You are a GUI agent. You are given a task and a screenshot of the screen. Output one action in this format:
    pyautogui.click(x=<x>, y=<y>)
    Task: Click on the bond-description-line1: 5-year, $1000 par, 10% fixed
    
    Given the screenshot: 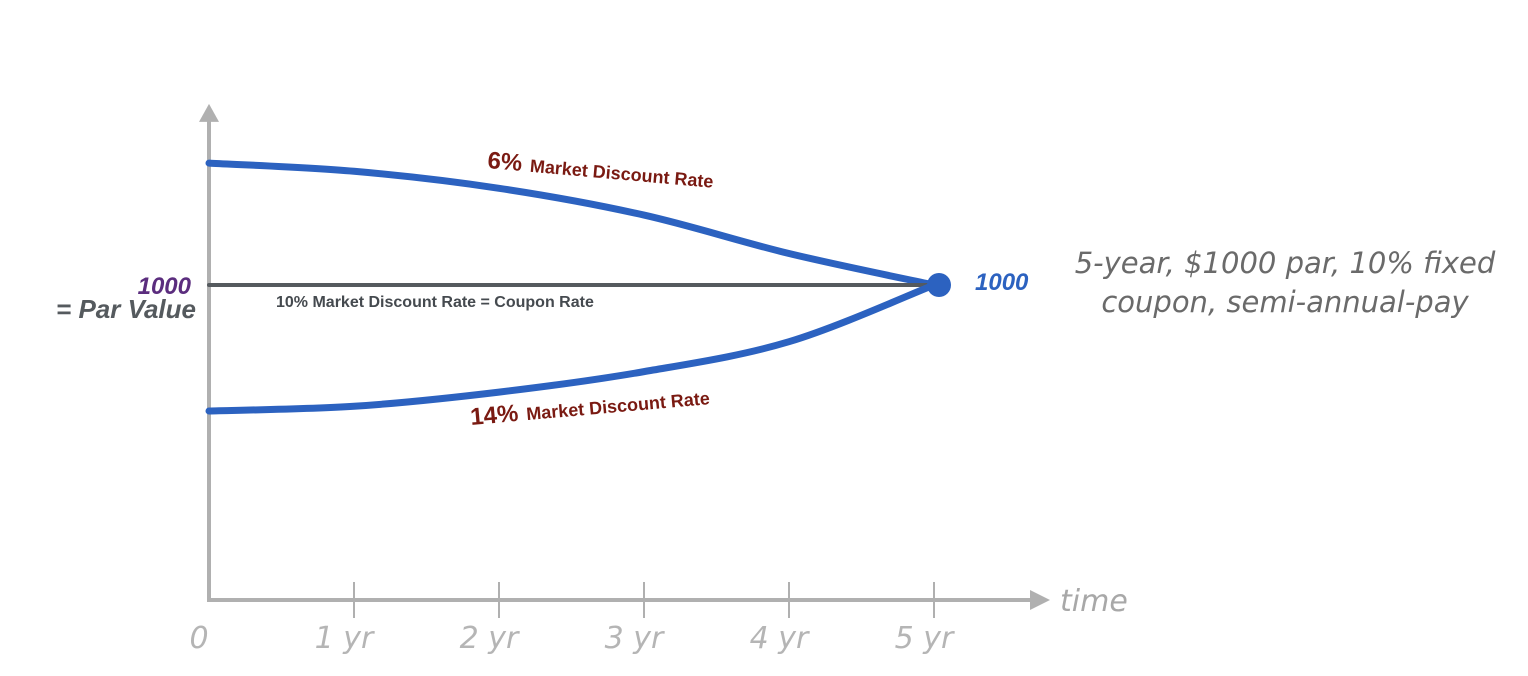 What is the action you would take?
    pyautogui.click(x=1285, y=263)
    